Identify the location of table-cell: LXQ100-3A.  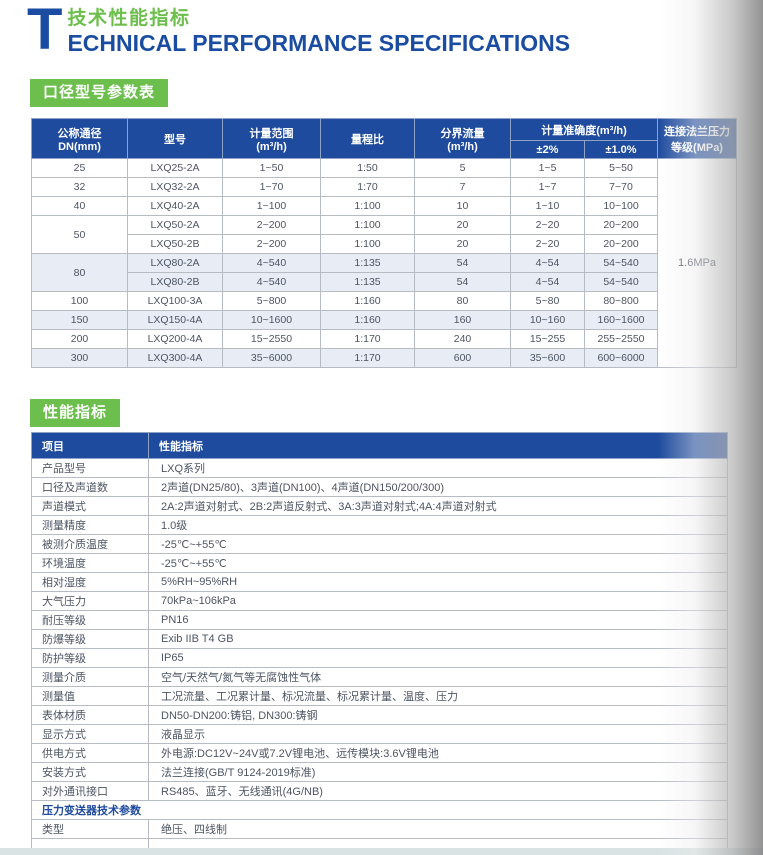
(175, 301).